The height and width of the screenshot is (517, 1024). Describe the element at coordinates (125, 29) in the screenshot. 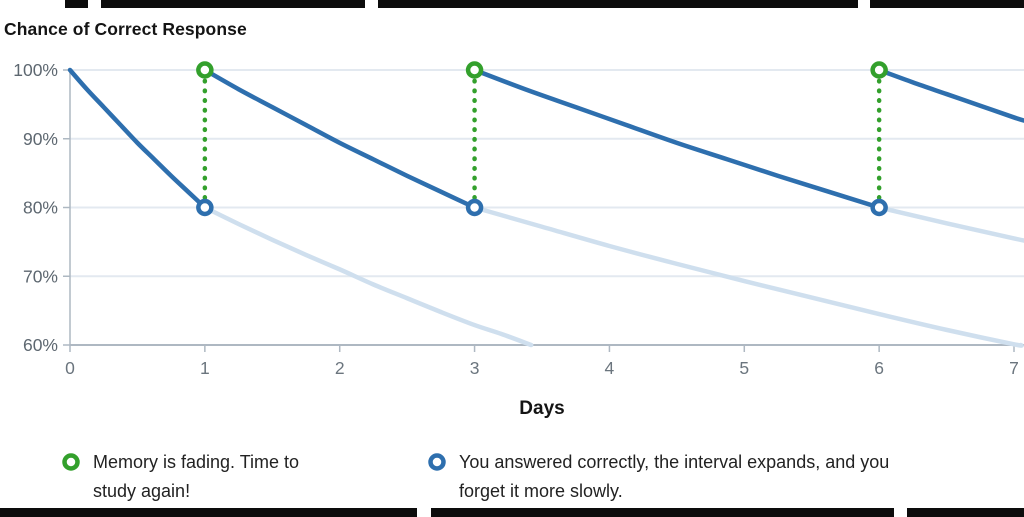

I see `chart-title: Chance of Correct Response` at that location.